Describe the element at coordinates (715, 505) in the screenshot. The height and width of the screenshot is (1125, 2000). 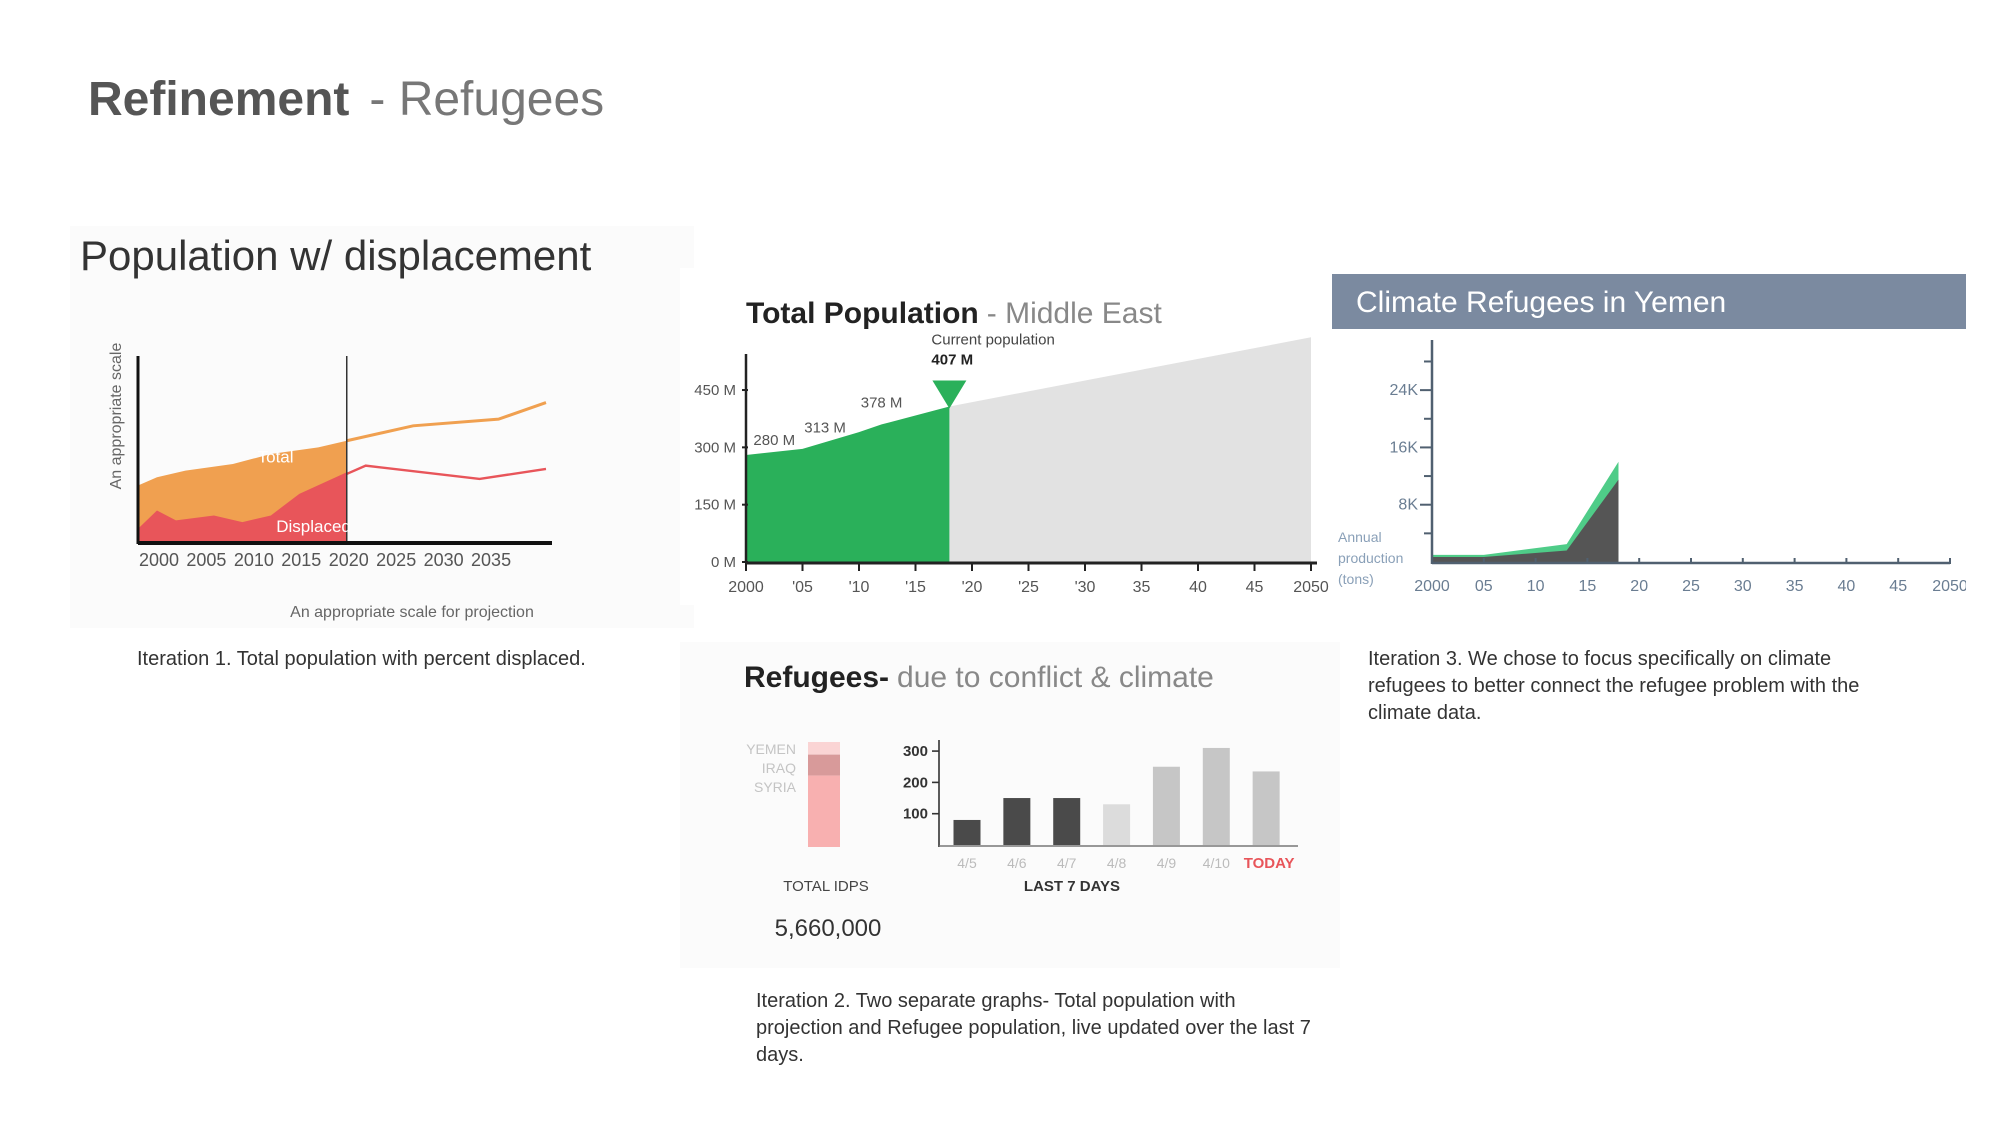
I see `chart2-y-tick-label: 150 M` at that location.